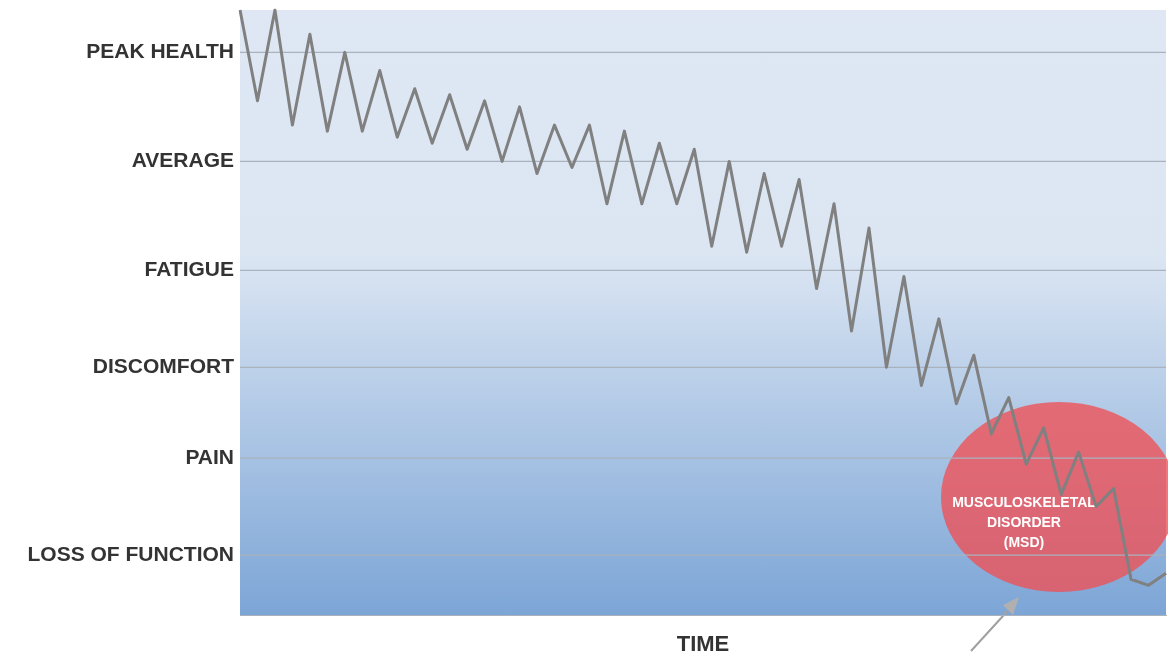  I want to click on x-axis-title: TIME, so click(703, 643).